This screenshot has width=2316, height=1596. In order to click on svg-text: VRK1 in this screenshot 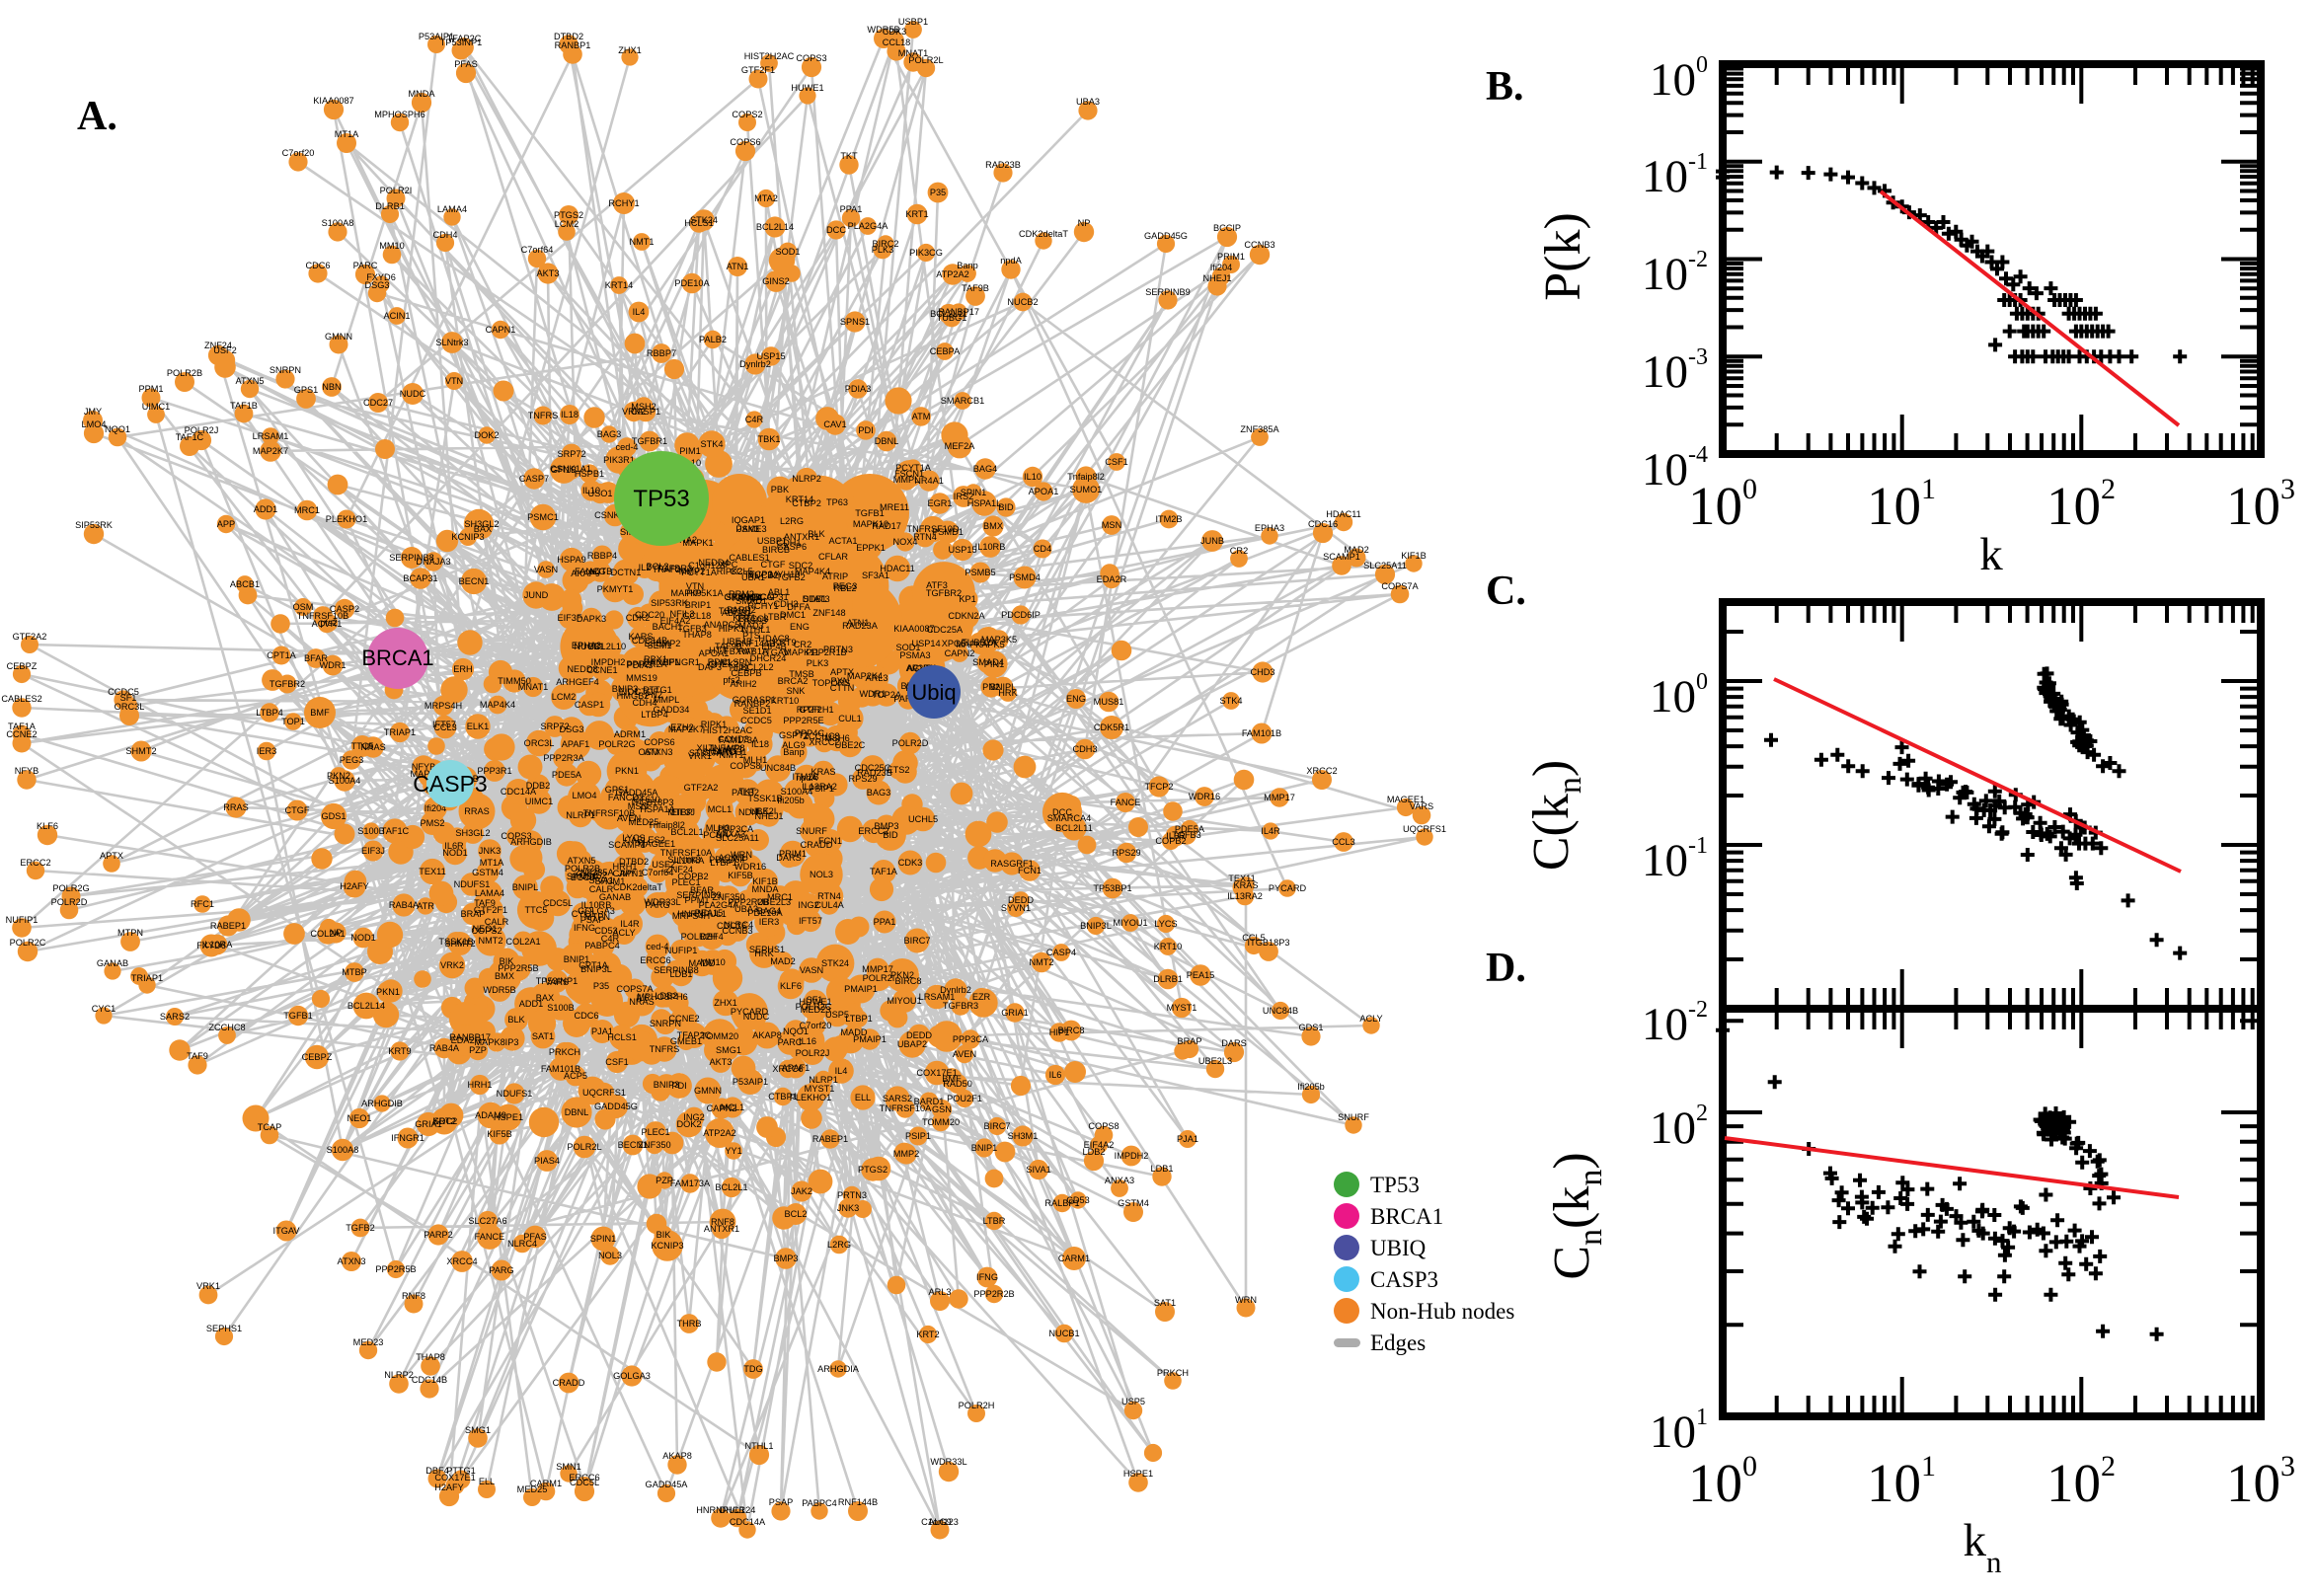, I will do `click(208, 1286)`.